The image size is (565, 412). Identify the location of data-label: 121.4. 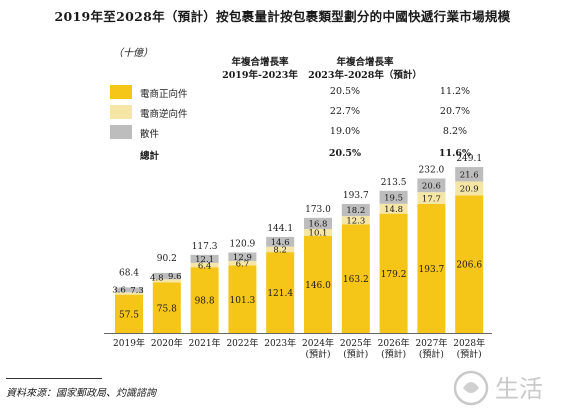
(280, 294).